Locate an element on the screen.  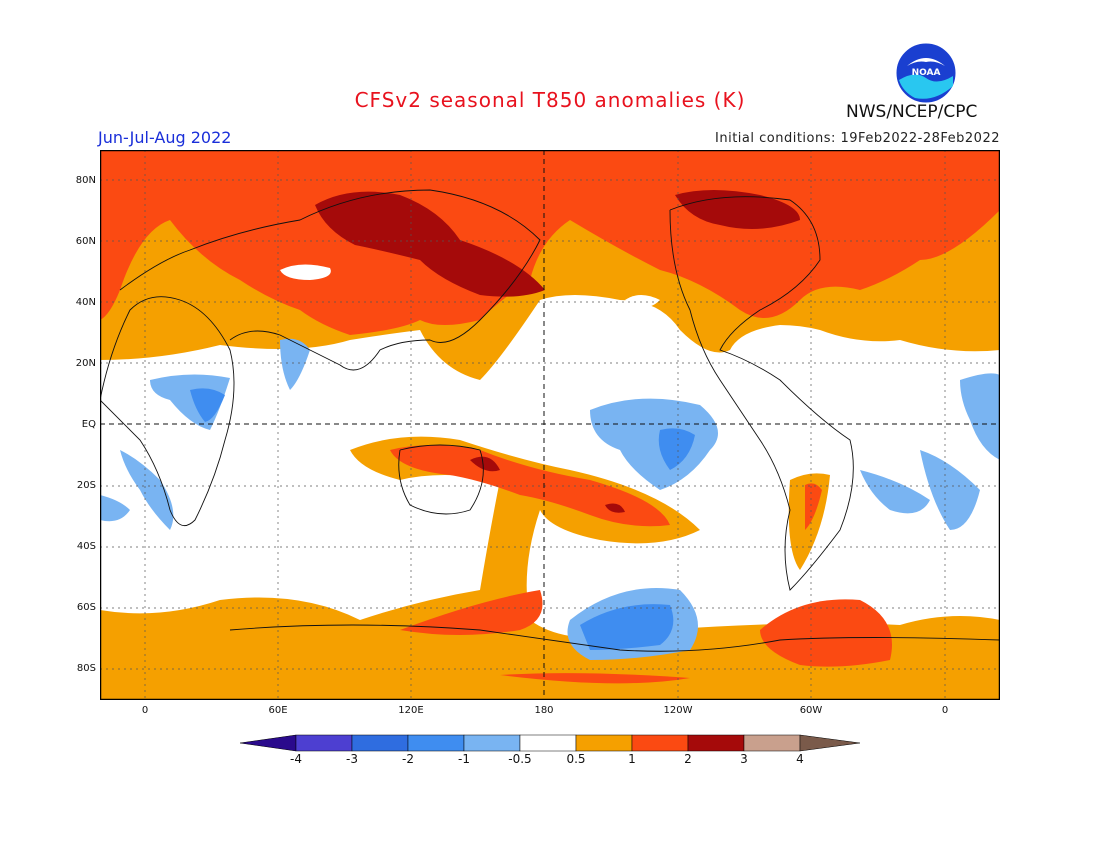
lon-label-60w: 60W is located at coordinates (811, 710).